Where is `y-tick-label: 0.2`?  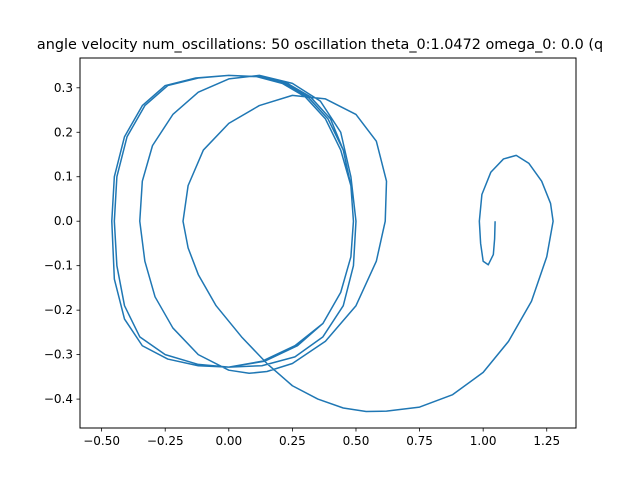
y-tick-label: 0.2 is located at coordinates (63, 132).